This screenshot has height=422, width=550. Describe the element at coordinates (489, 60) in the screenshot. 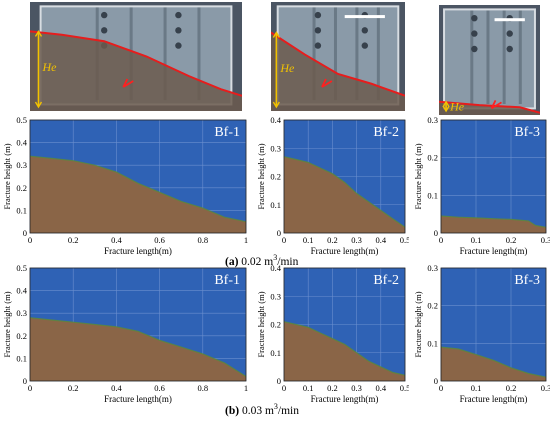

I see `experiment-photo-3: He` at that location.